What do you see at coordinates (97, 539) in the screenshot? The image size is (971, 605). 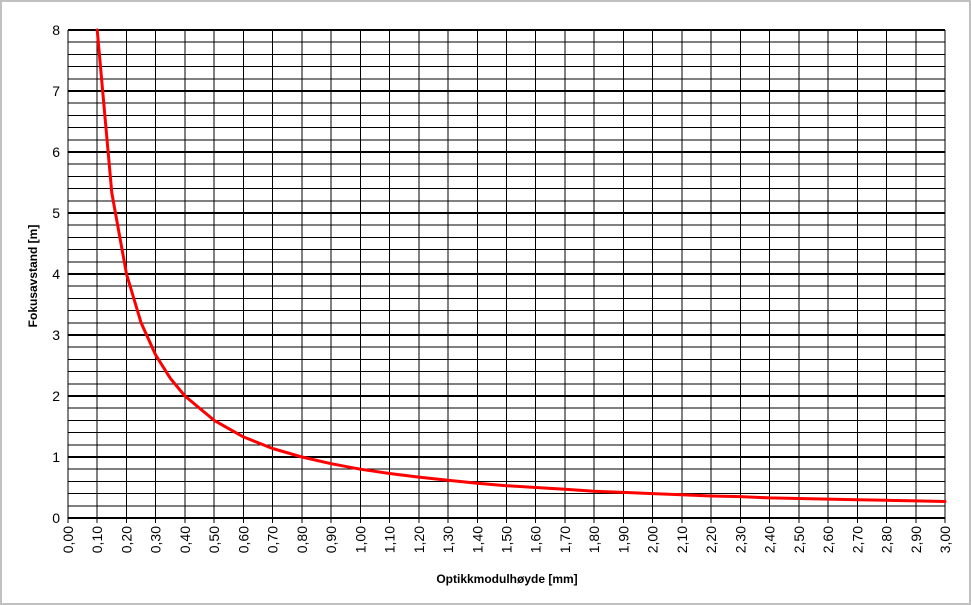 I see `x-tick-label: 0,10` at bounding box center [97, 539].